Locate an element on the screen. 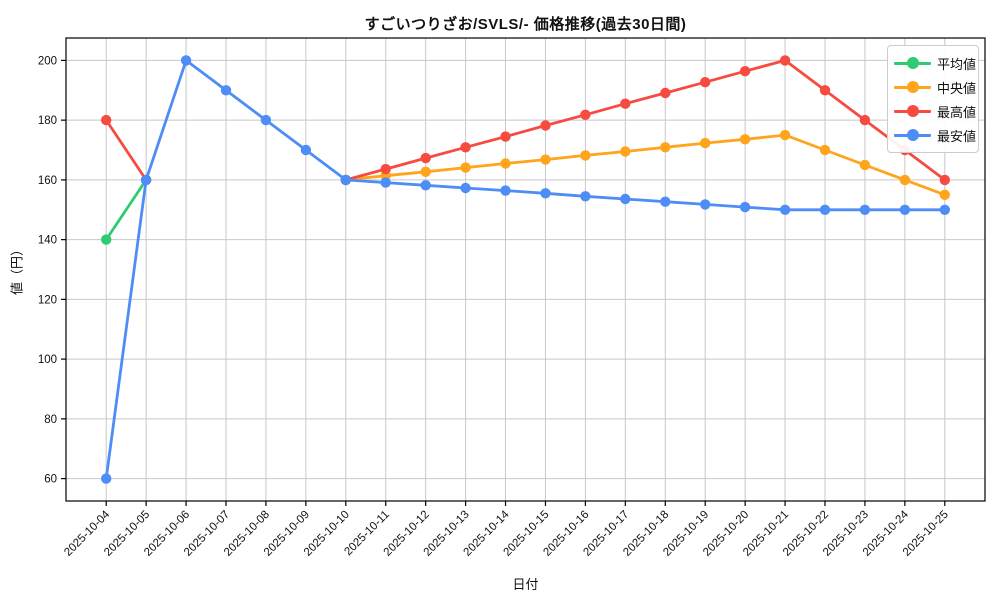 The image size is (1000, 600). y-axis-label: 値（円） is located at coordinates (17, 269).